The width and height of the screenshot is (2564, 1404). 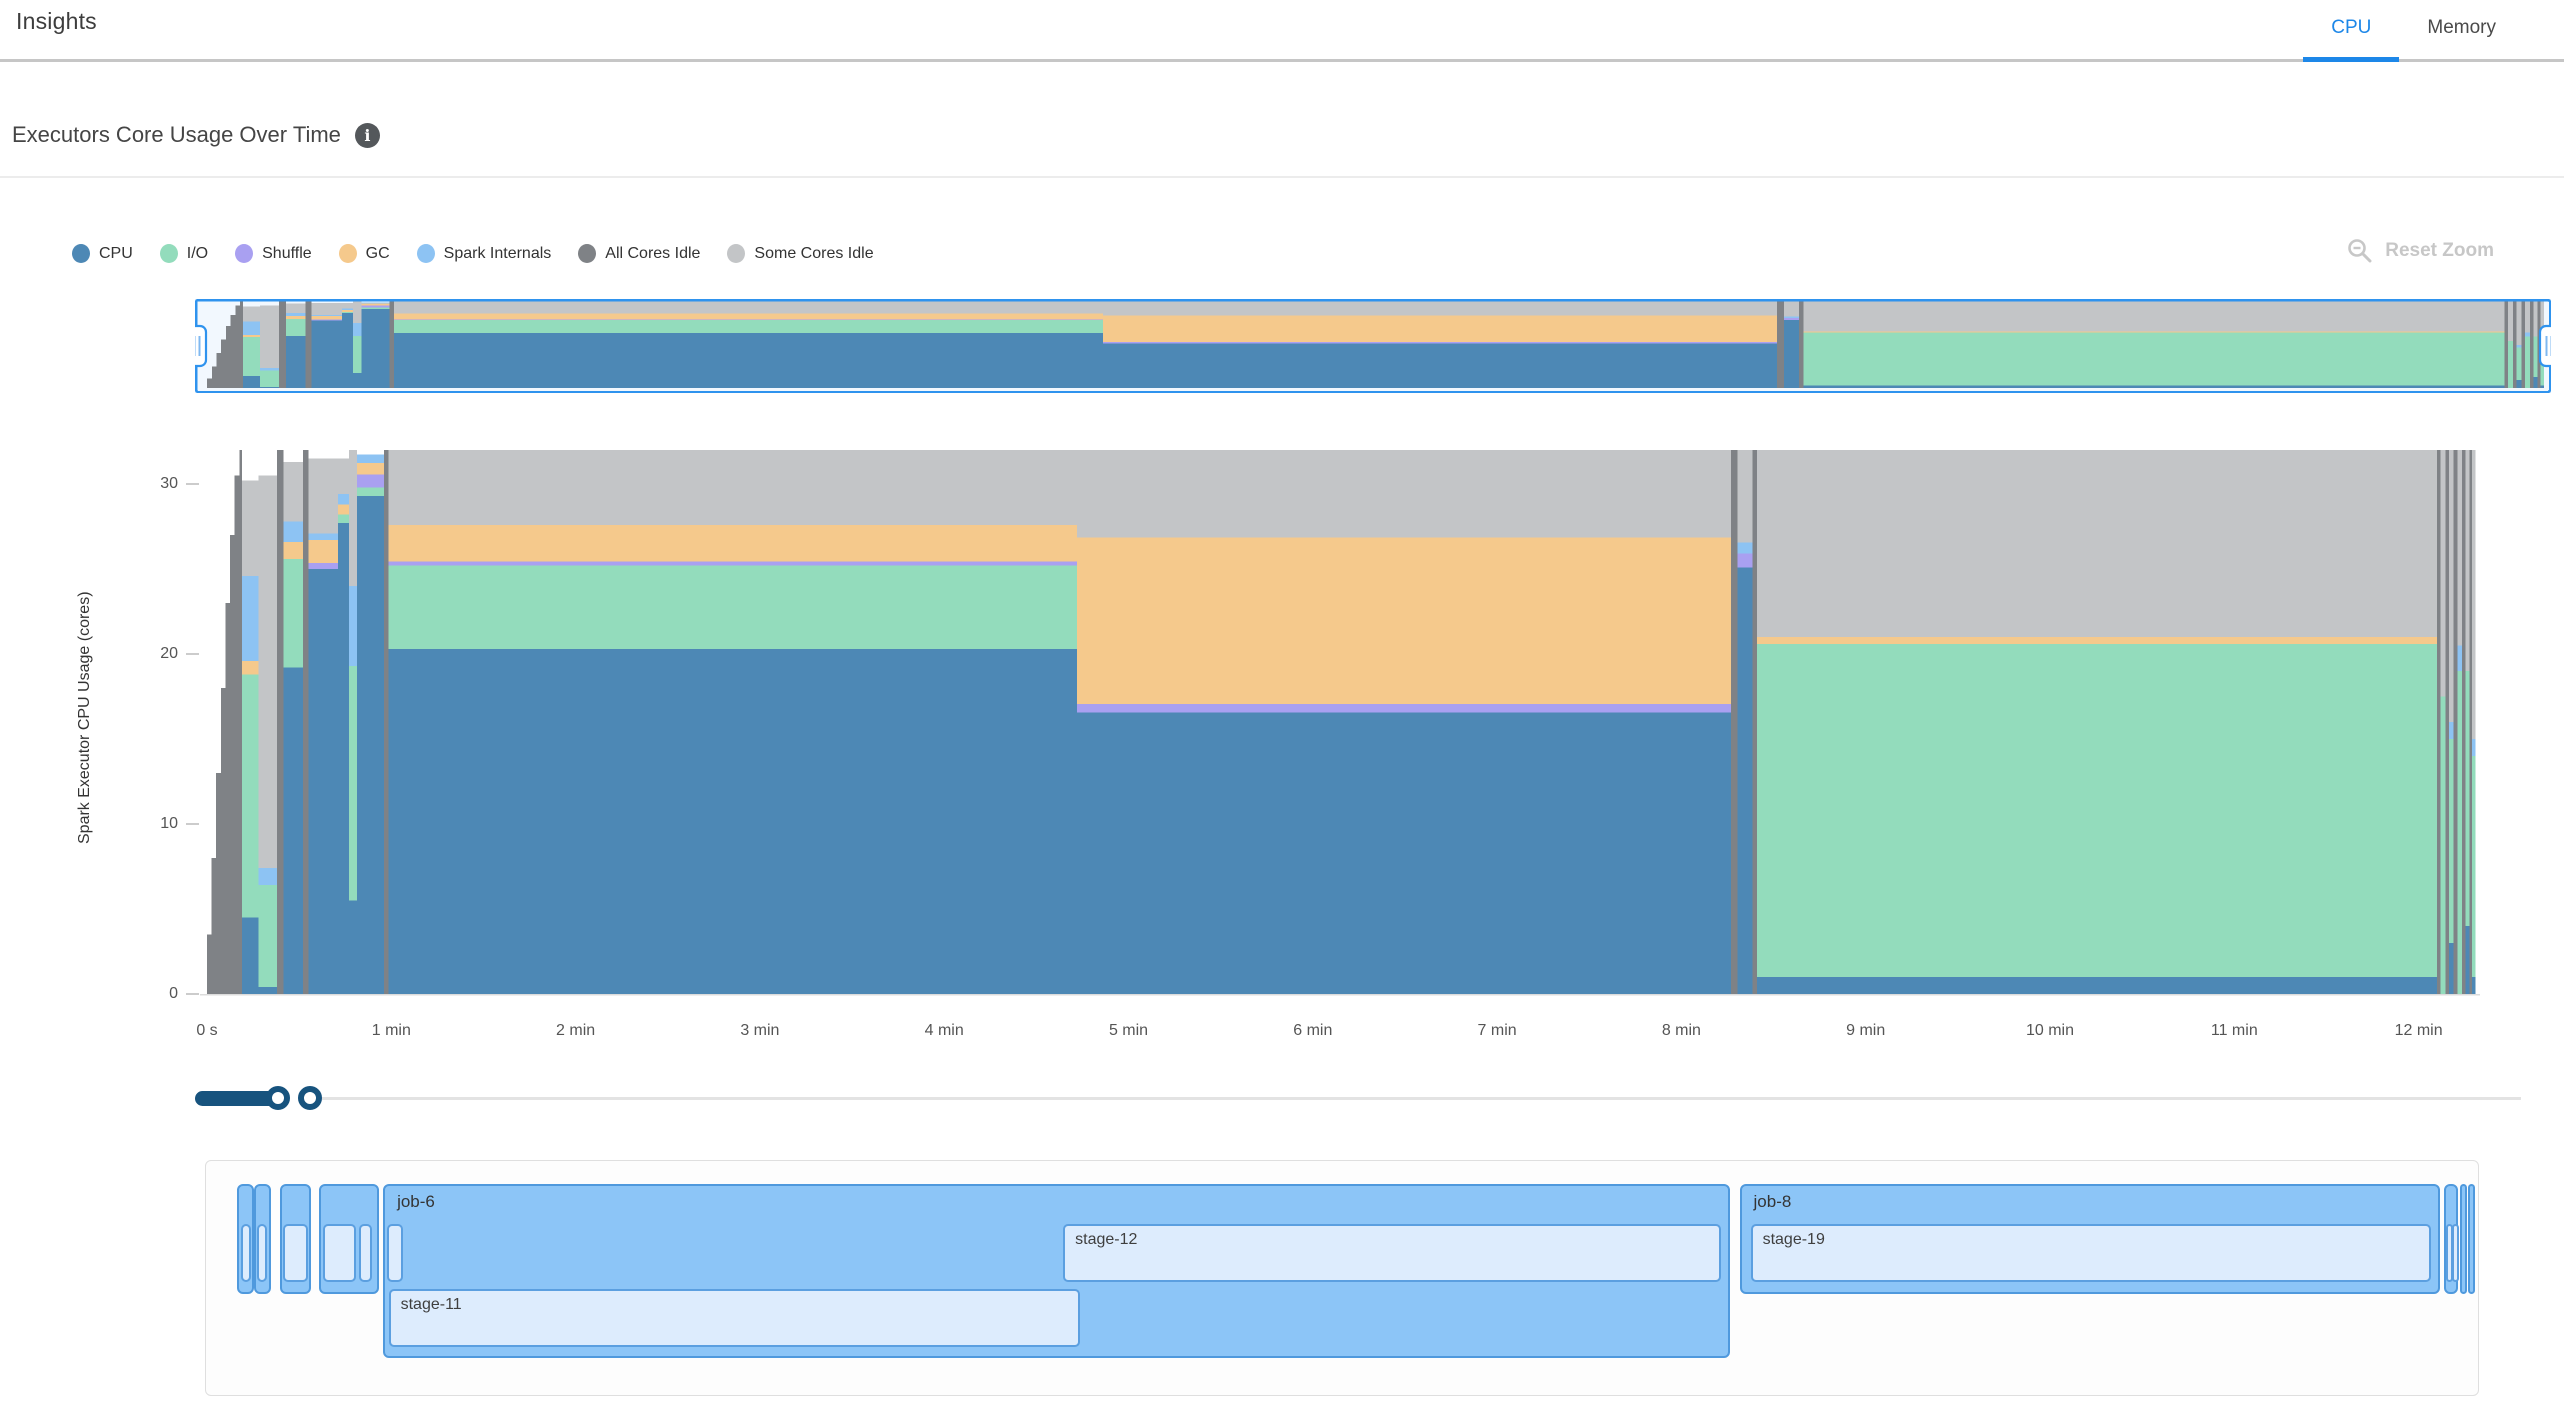 What do you see at coordinates (2420, 251) in the screenshot?
I see `reset-zoom-button: Reset Zoom` at bounding box center [2420, 251].